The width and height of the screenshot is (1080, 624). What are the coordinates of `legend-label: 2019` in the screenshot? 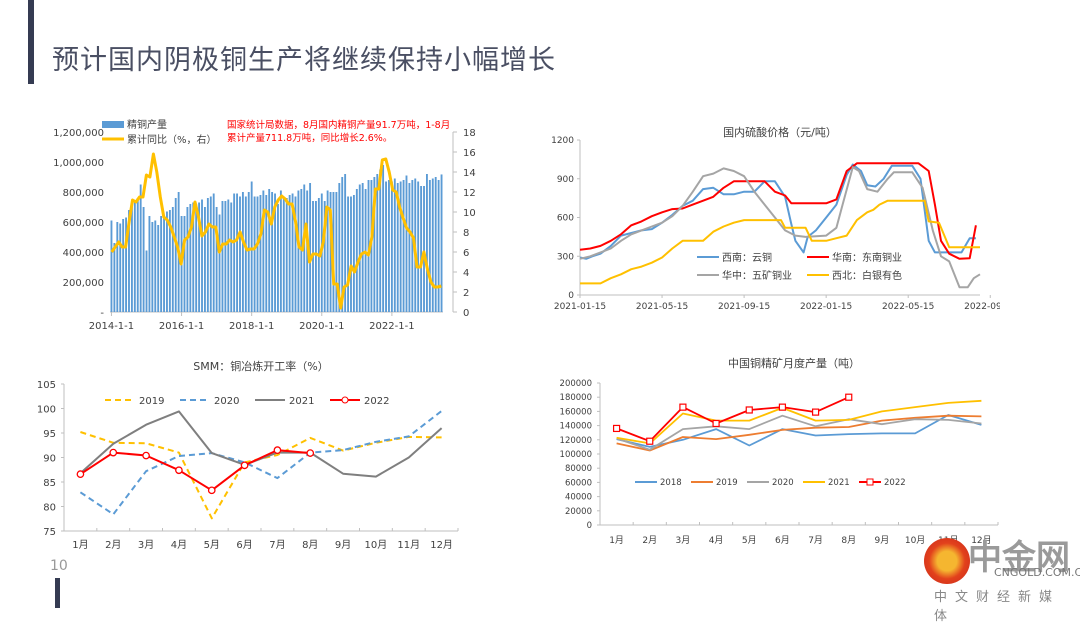 It's located at (151, 401).